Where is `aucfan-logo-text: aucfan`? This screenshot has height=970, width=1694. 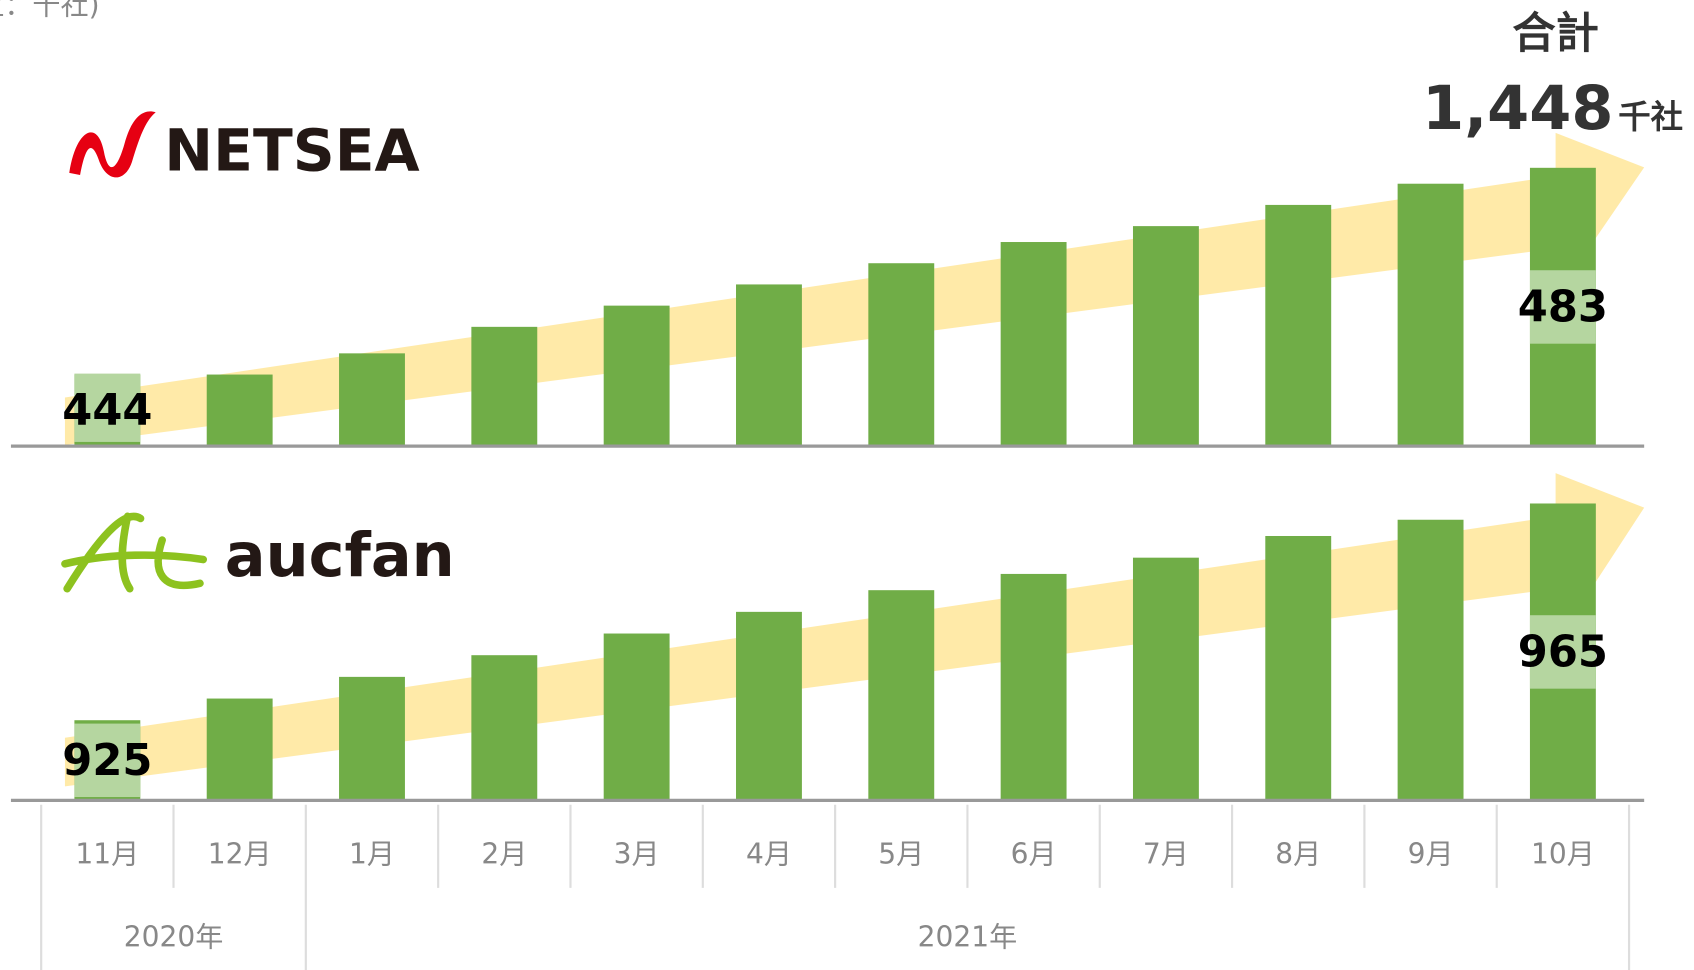
aucfan-logo-text: aucfan is located at coordinates (340, 556).